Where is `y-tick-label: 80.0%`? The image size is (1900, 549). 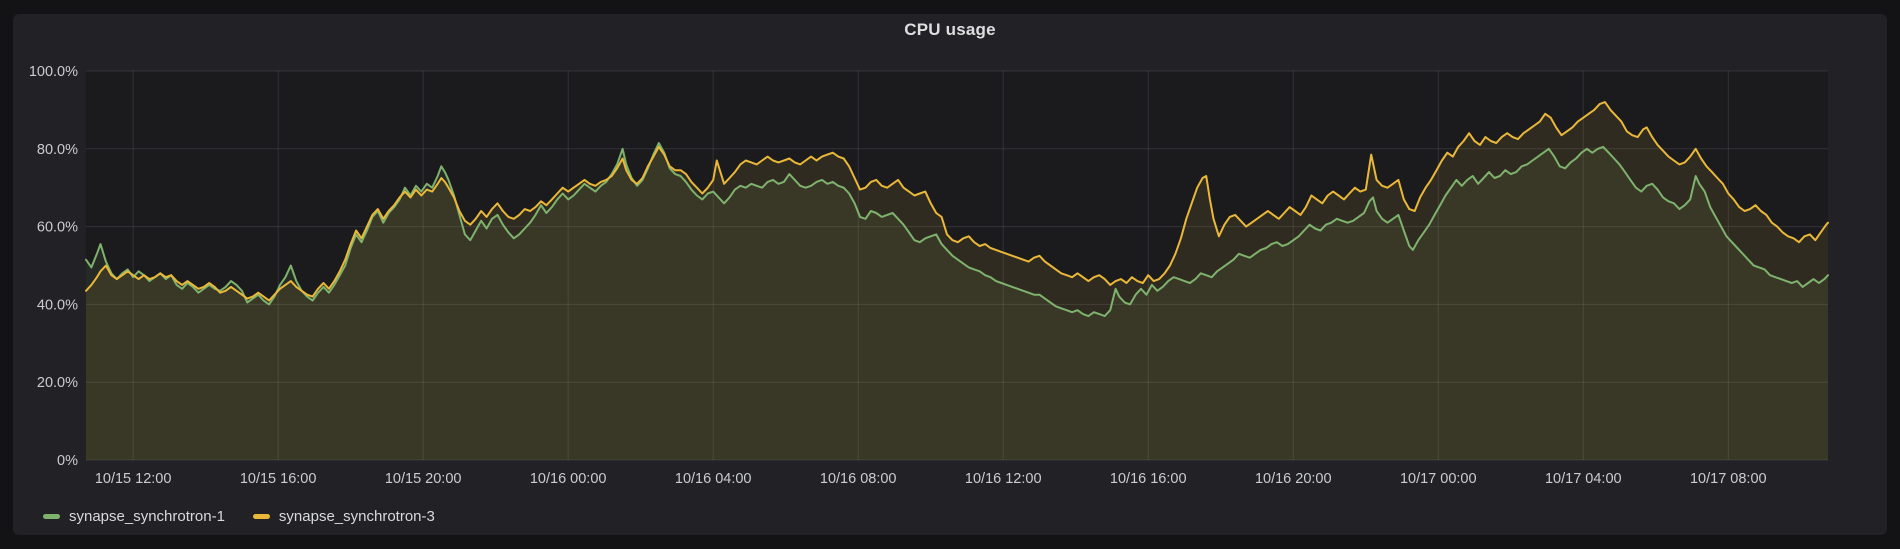
y-tick-label: 80.0% is located at coordinates (57, 150).